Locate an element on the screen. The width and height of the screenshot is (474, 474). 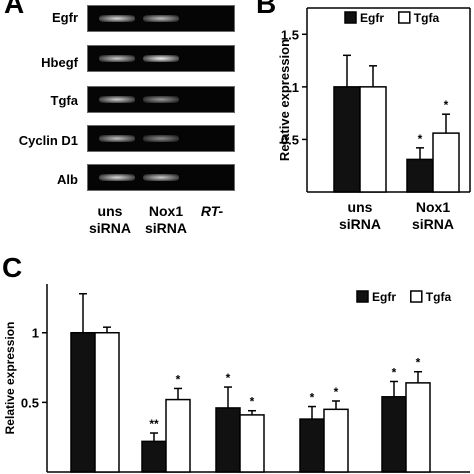
x-tick-label: uns is located at coordinates (360, 207).